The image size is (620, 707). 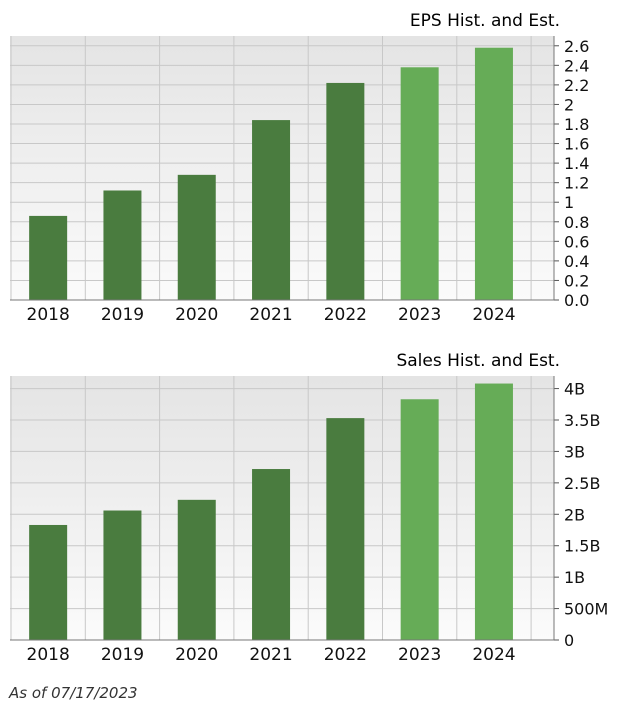 I want to click on y-tick-label: 0.4, so click(x=576, y=261).